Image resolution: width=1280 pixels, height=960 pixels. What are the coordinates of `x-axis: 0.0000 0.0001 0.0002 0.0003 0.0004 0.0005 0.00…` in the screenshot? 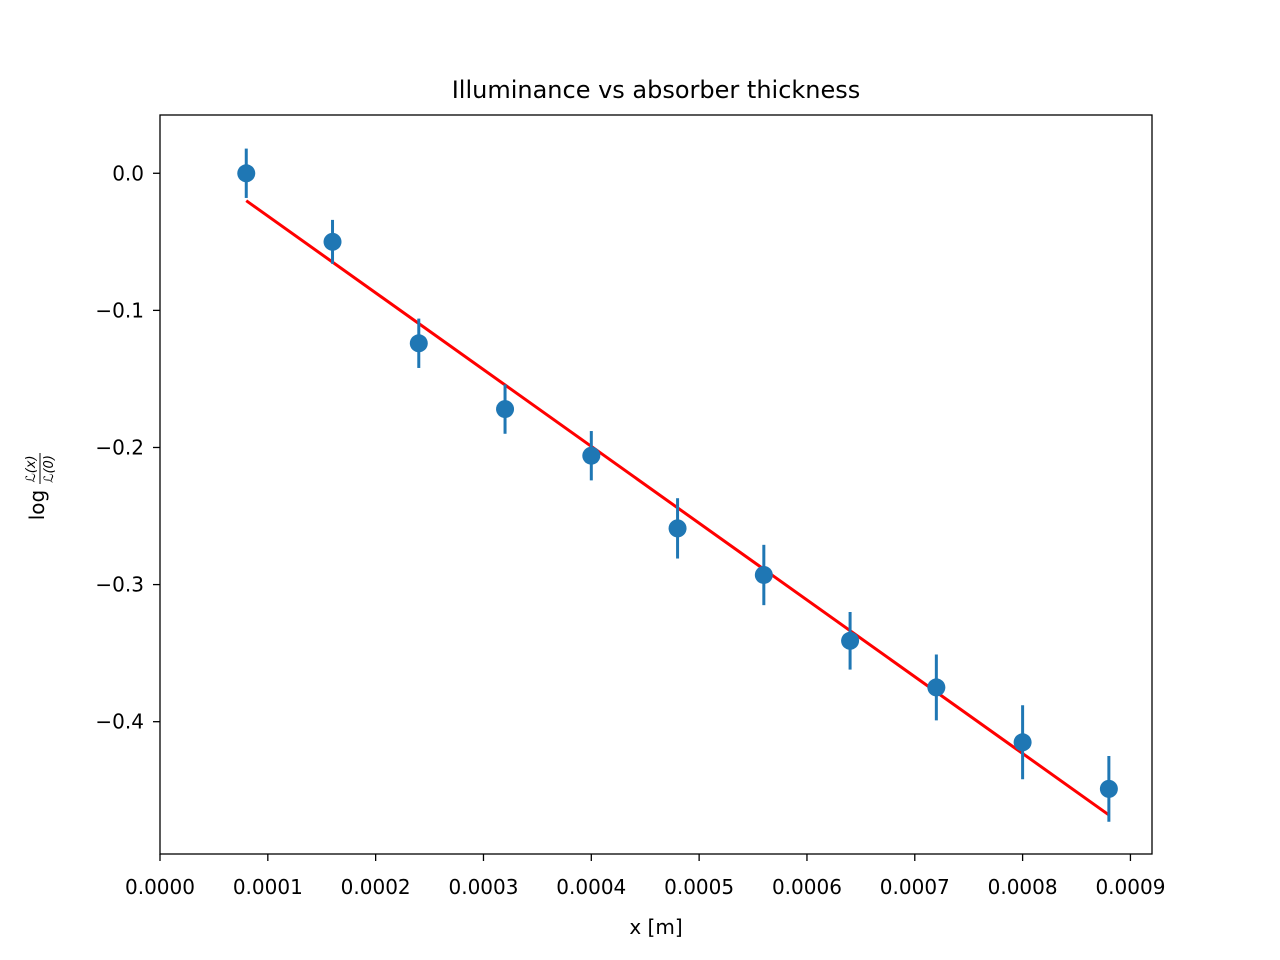 It's located at (645, 876).